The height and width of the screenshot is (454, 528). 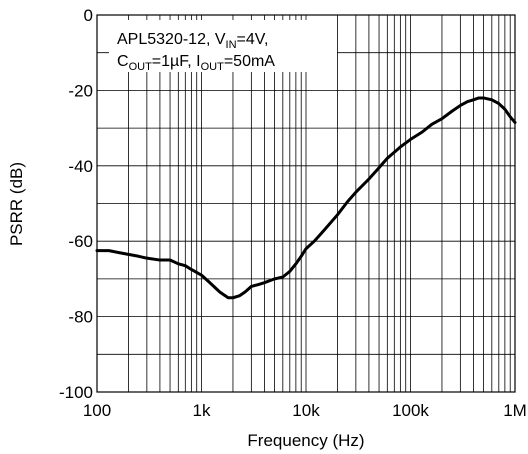 I want to click on y-tick-label: -80, so click(x=80, y=317).